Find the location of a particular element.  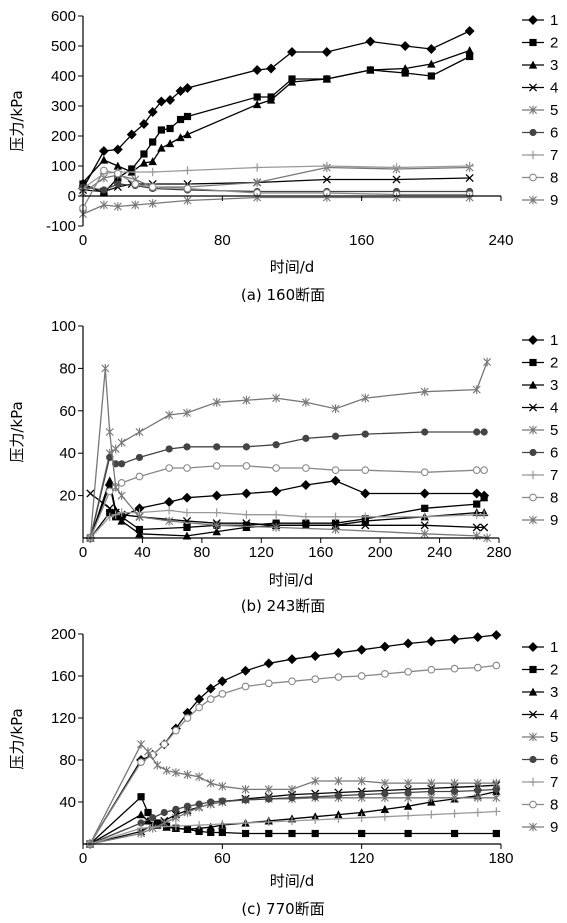

x-tick-label: 160 is located at coordinates (361, 240).